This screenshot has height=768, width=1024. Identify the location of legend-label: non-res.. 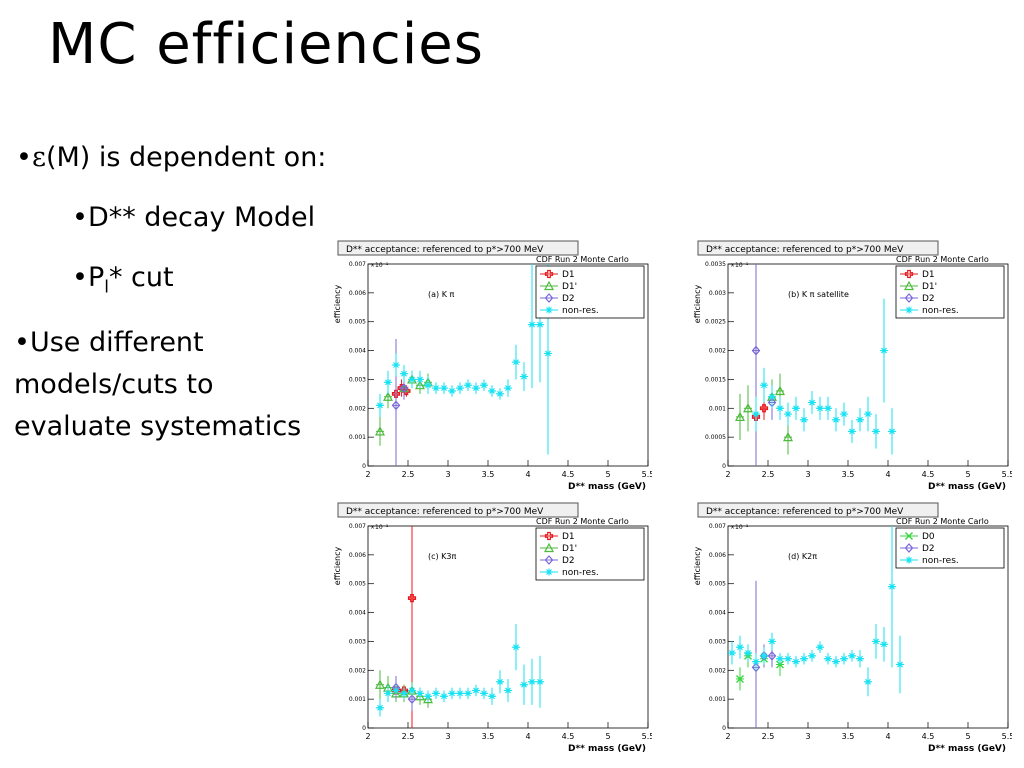
(580, 311).